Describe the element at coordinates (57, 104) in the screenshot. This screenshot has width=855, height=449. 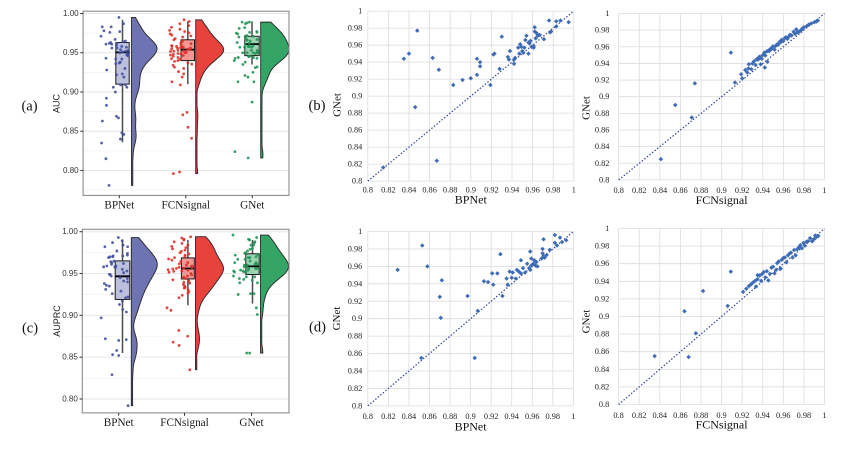
I see `svg-text: AUC` at that location.